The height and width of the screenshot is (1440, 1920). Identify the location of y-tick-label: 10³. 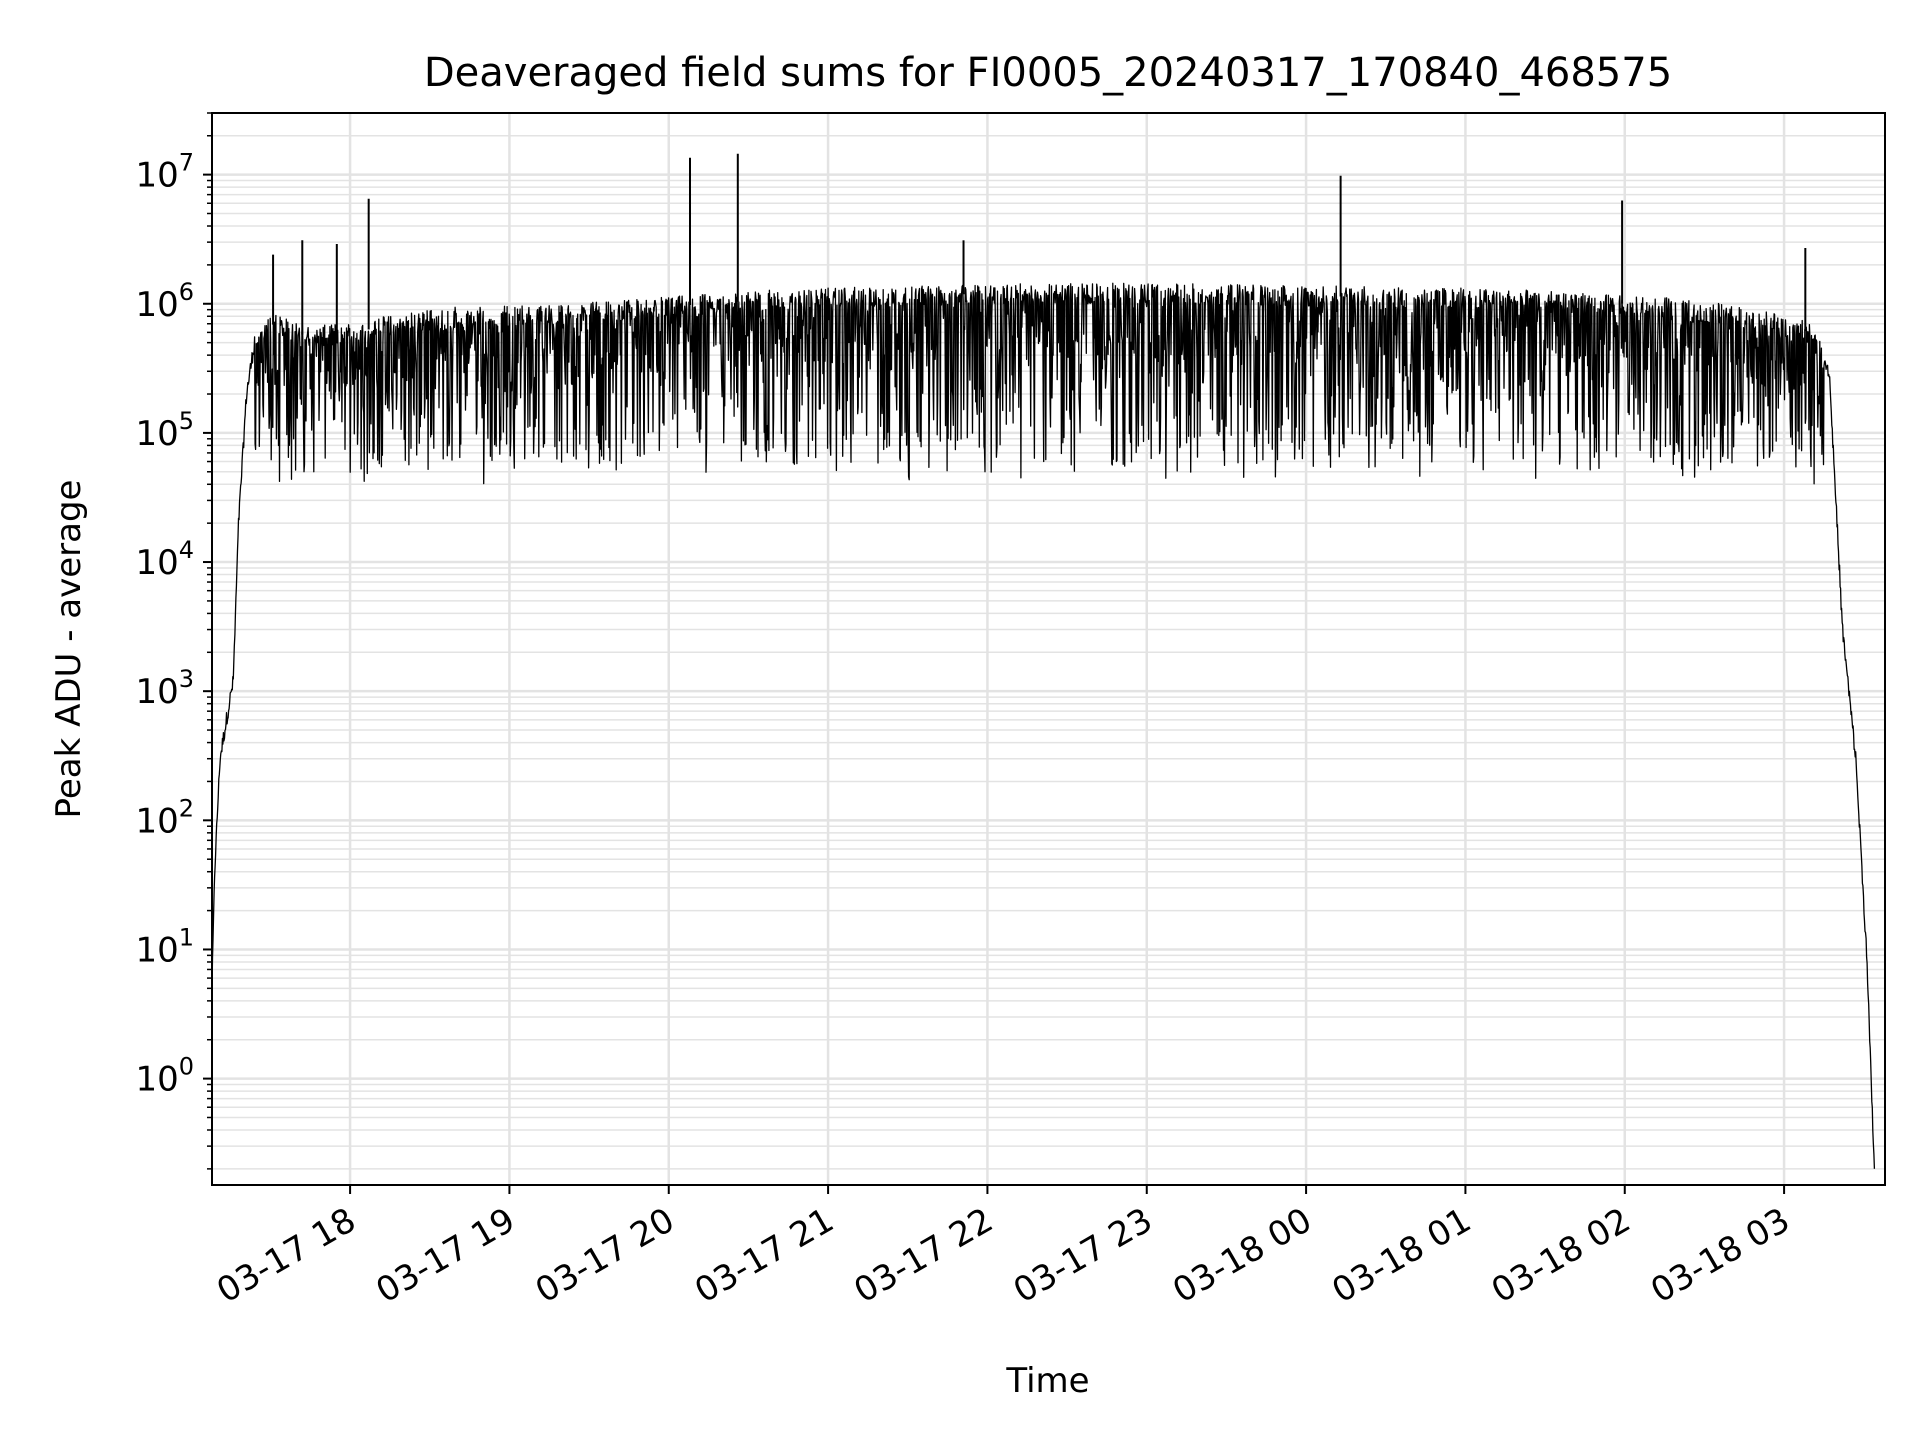
(164, 688).